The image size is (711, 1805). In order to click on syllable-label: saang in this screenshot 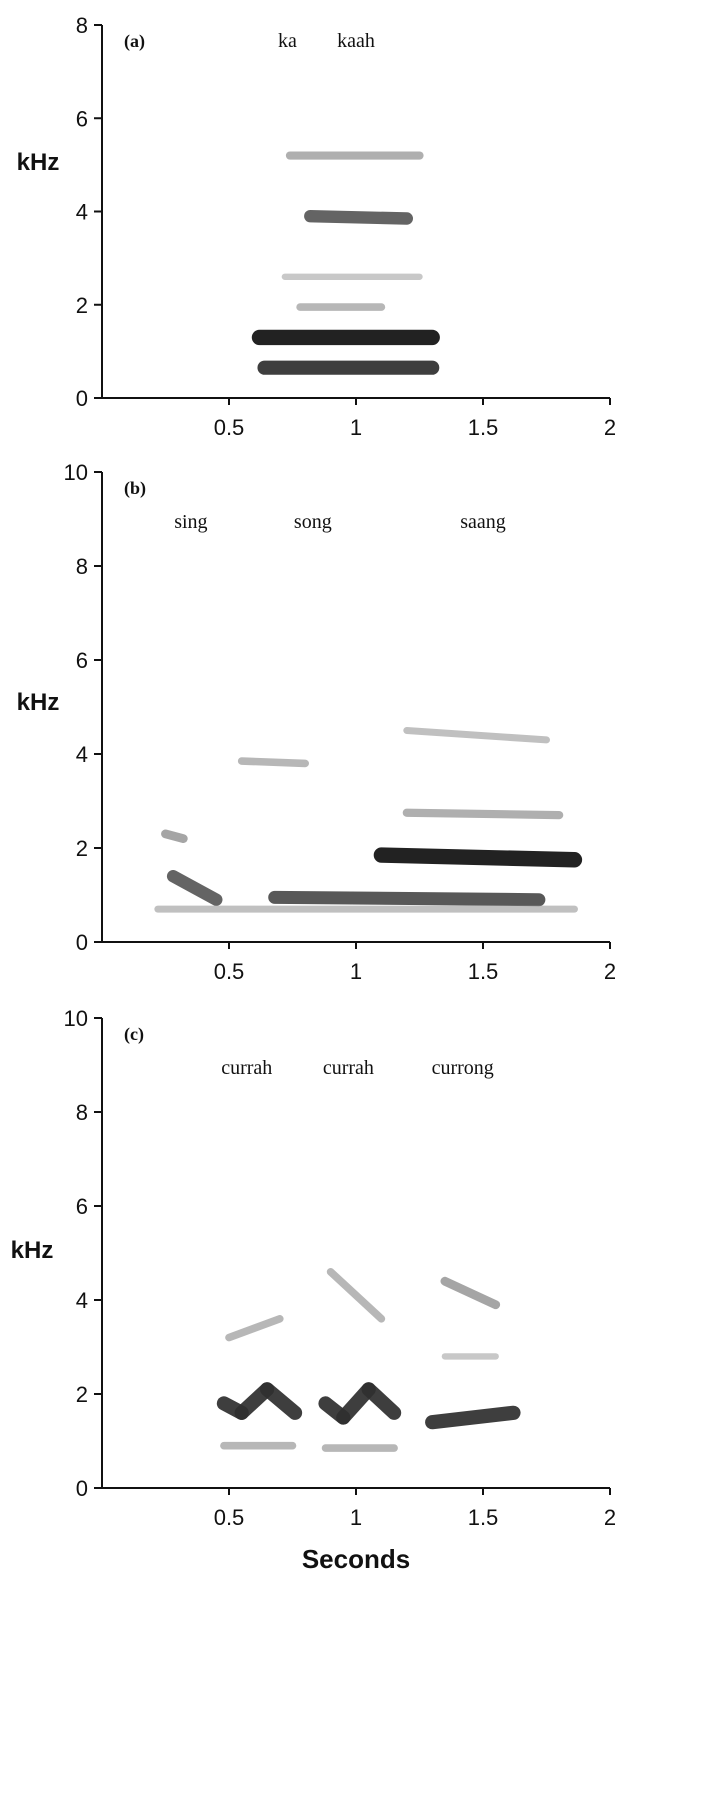, I will do `click(483, 522)`.